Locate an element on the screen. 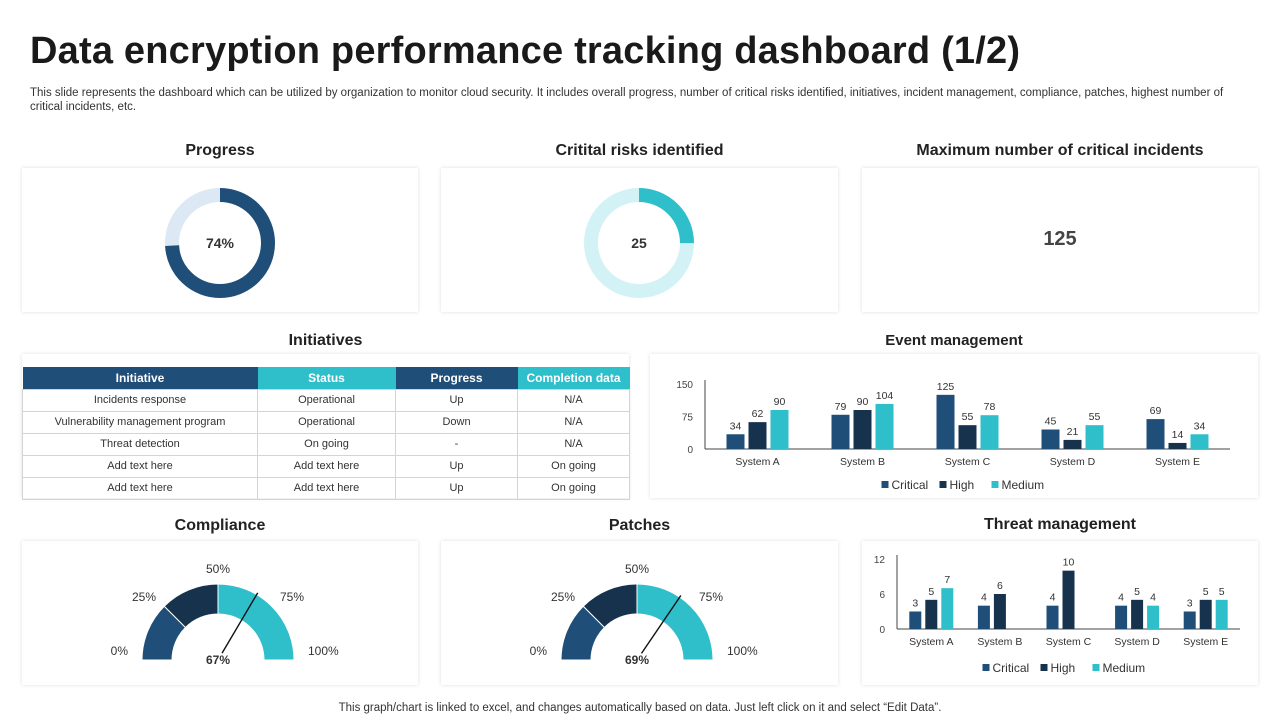  compliance-card: 0% 25% 50% 75% 100% 67% is located at coordinates (220, 613).